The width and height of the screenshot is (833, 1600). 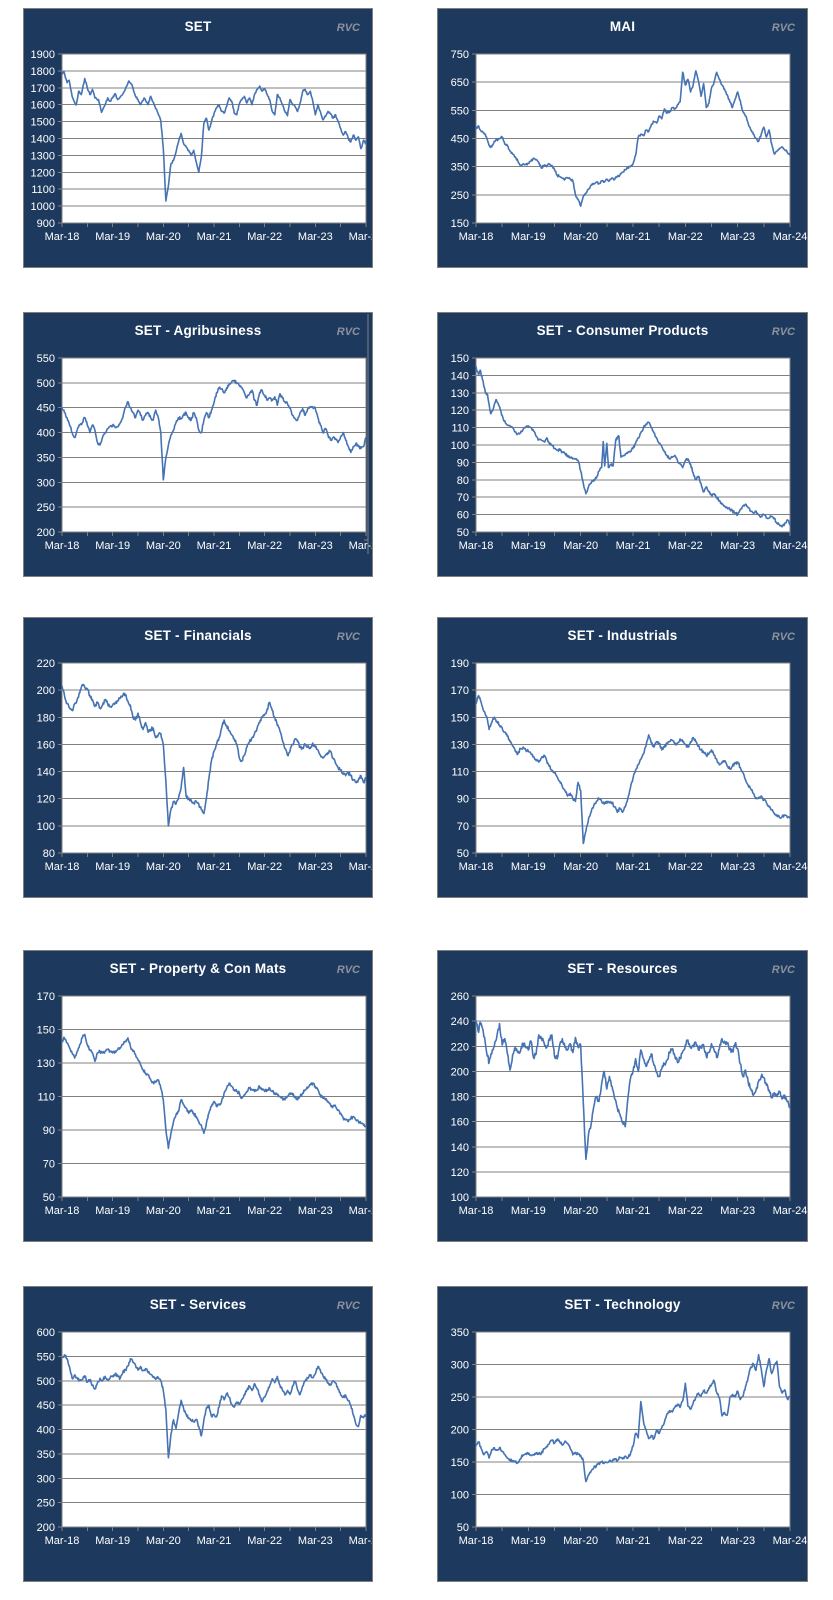 I want to click on chart-title: SET - Financials, so click(x=198, y=635).